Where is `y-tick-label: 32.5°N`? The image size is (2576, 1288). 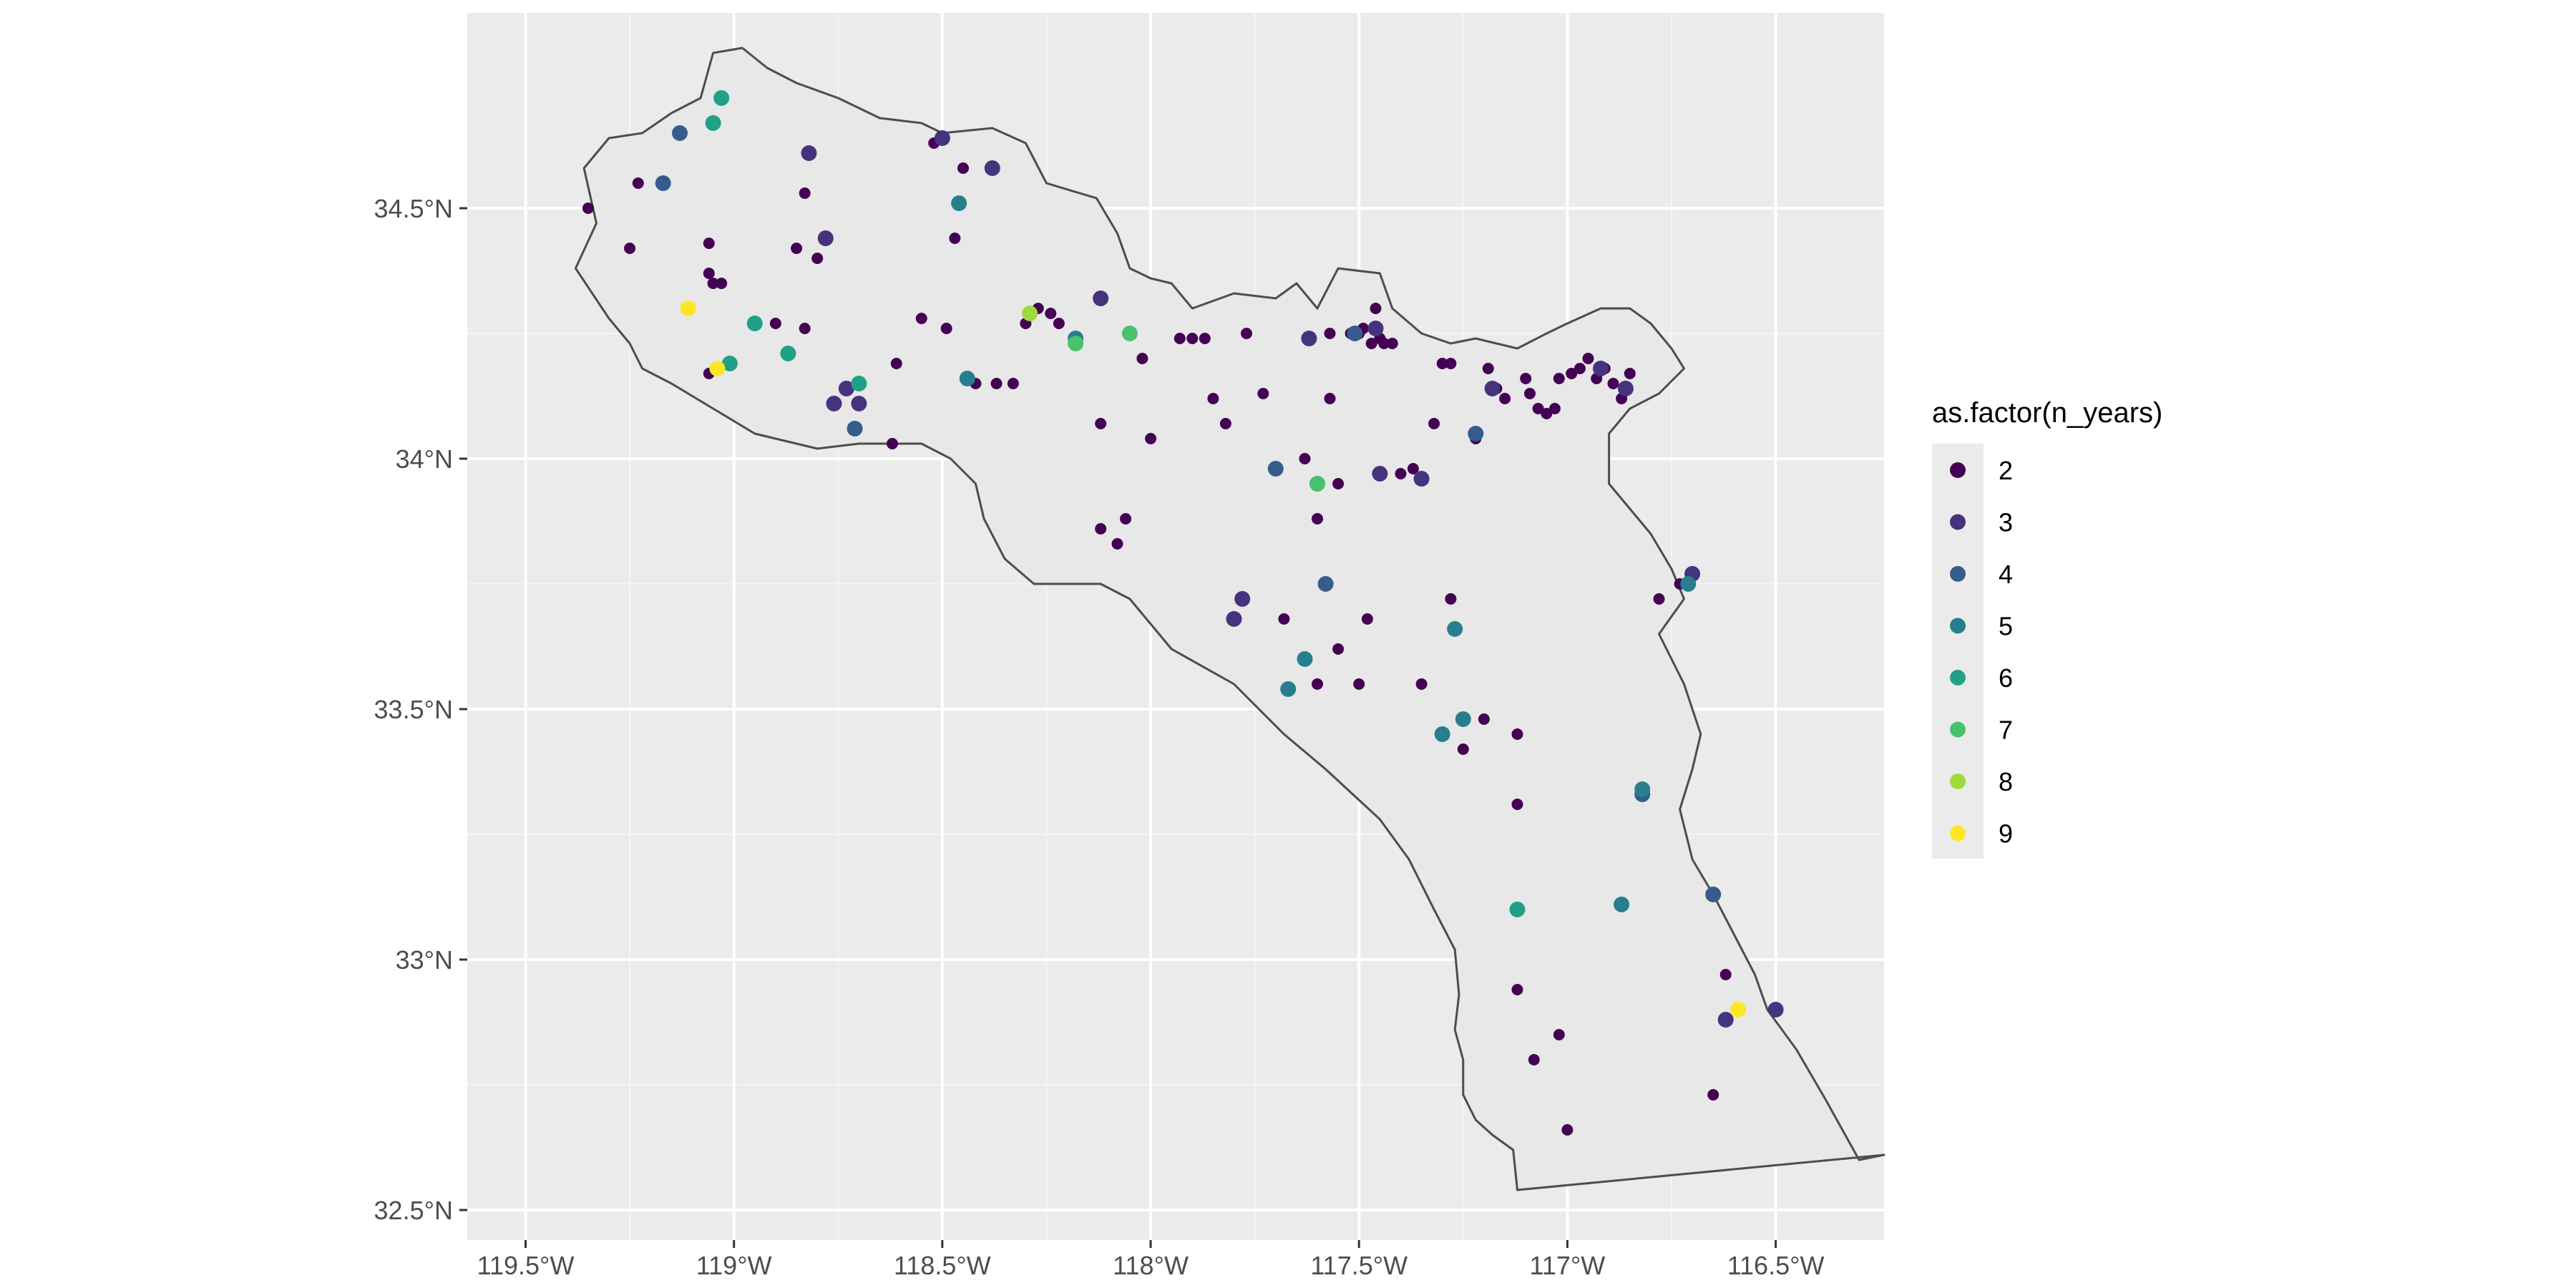 y-tick-label: 32.5°N is located at coordinates (413, 1210).